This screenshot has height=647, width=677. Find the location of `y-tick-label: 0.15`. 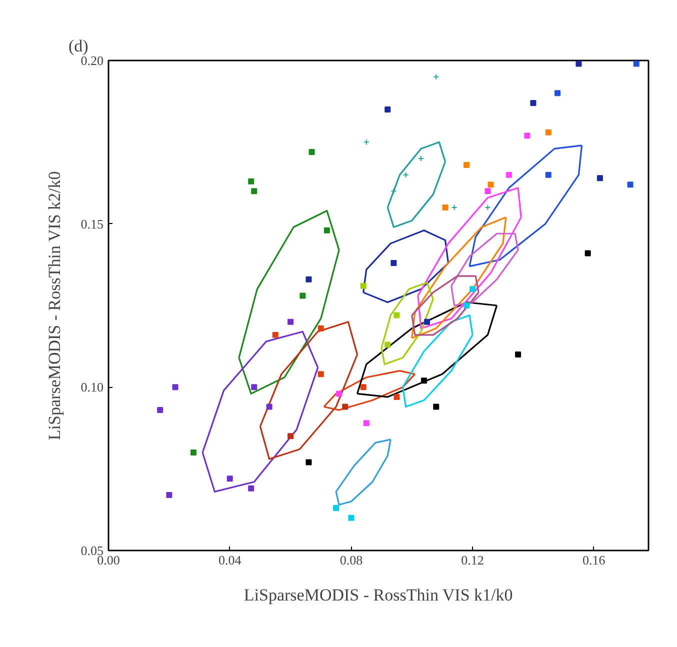

y-tick-label: 0.15 is located at coordinates (92, 224).